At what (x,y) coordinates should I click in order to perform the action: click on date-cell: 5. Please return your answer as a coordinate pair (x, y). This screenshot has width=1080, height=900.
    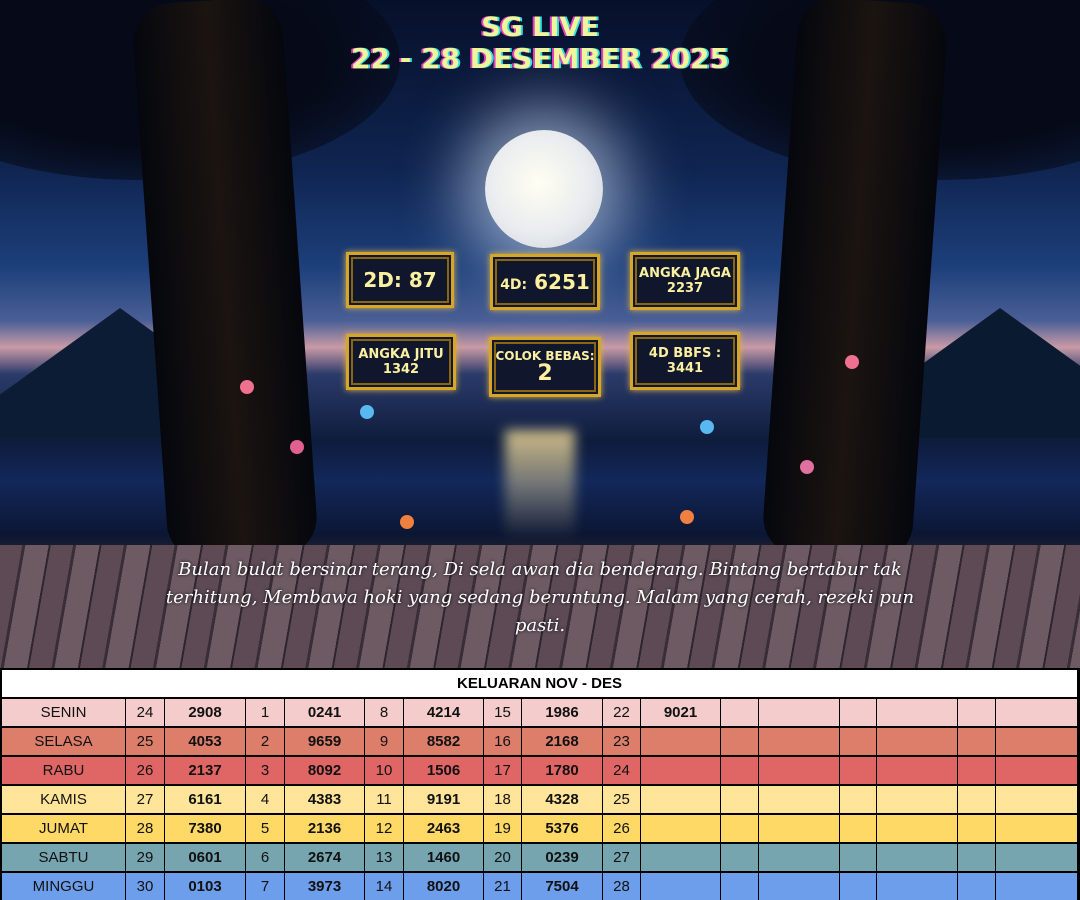
    Looking at the image, I should click on (265, 828).